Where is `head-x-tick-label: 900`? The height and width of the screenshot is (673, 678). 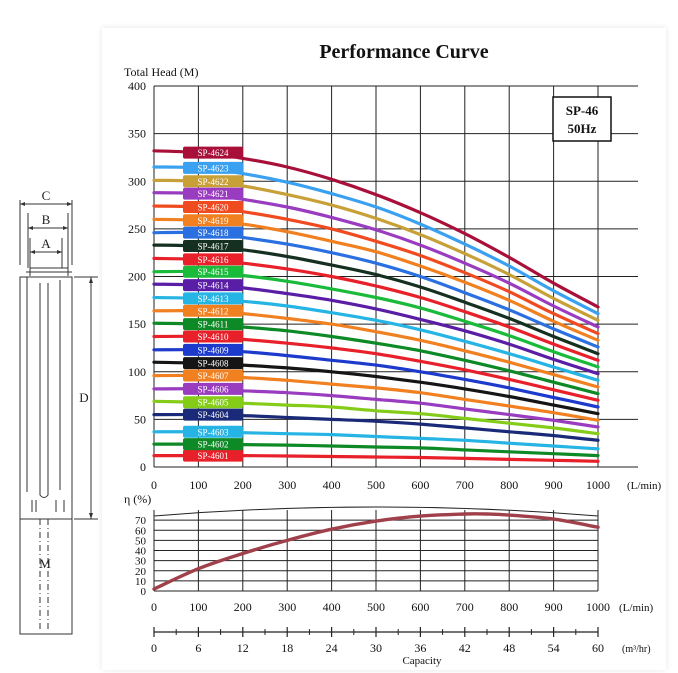 head-x-tick-label: 900 is located at coordinates (554, 485).